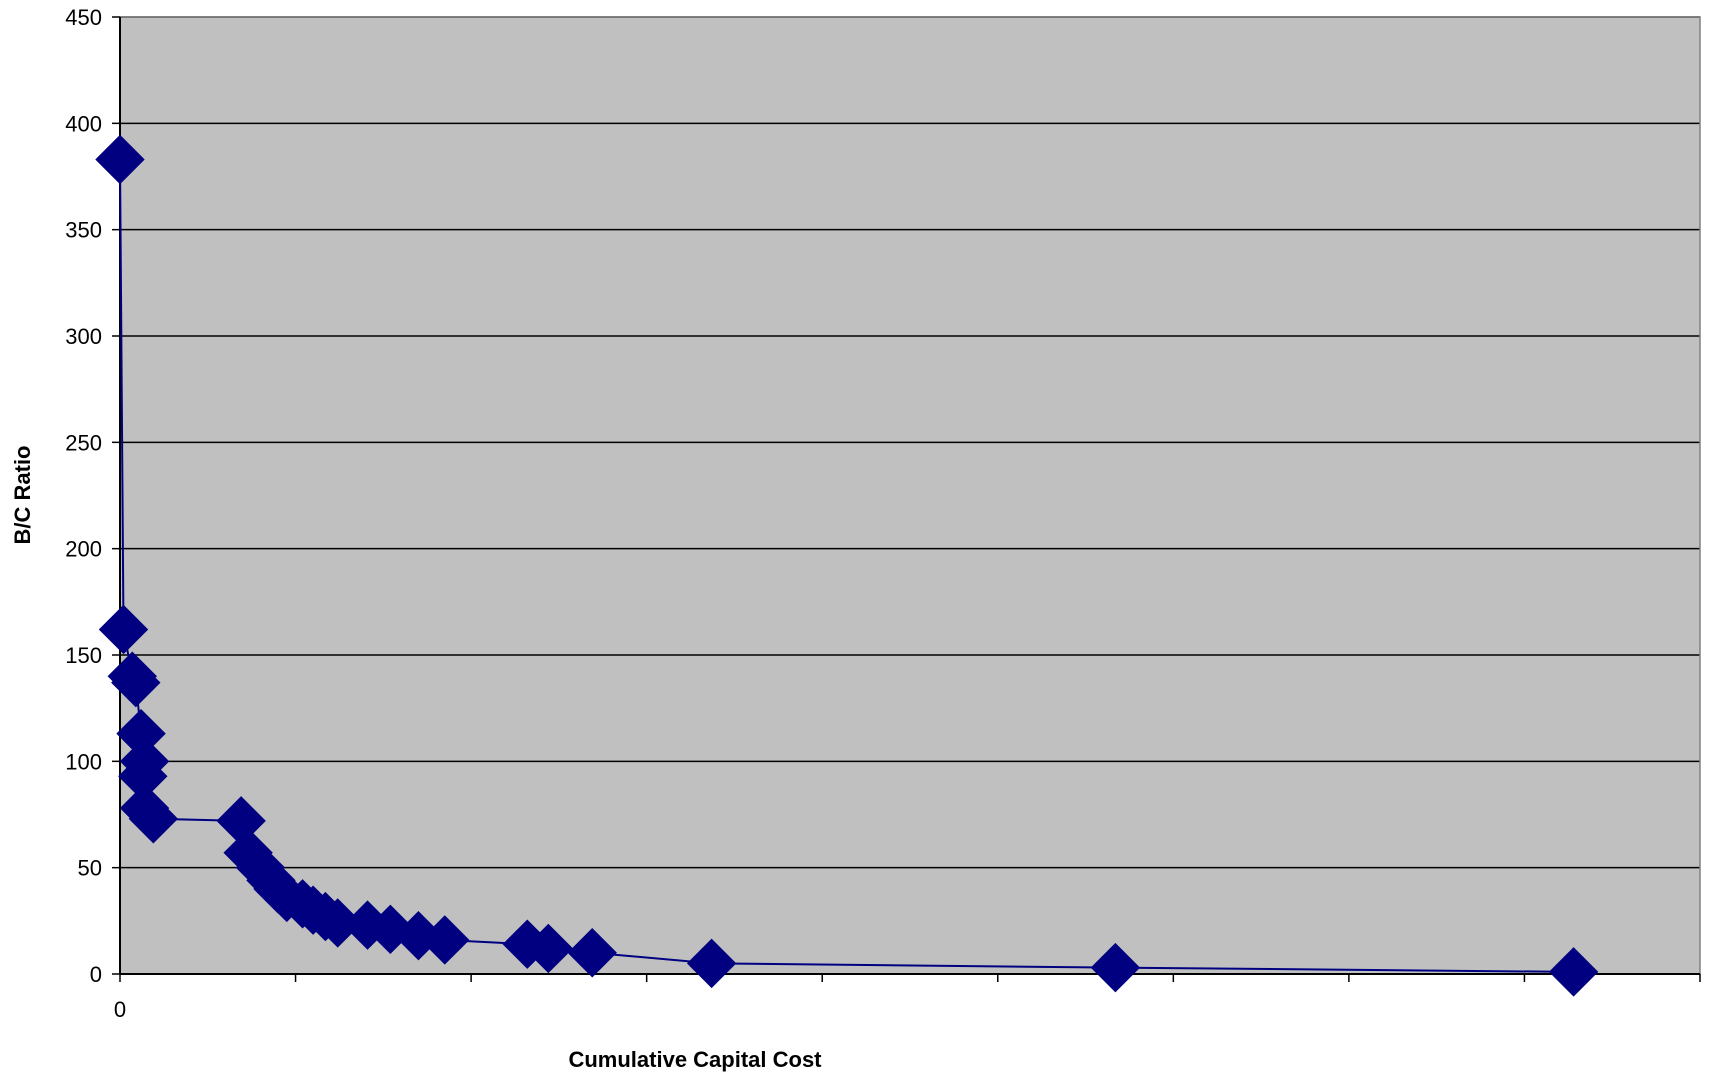 This screenshot has height=1073, width=1710. Describe the element at coordinates (83, 336) in the screenshot. I see `y-tick-label: 300` at that location.